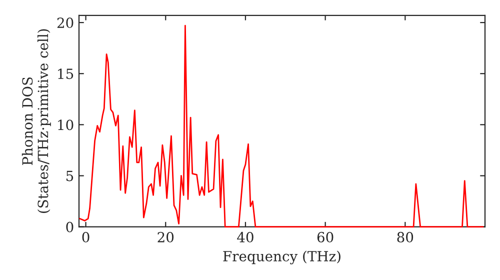  Describe the element at coordinates (166, 237) in the screenshot. I see `x-tick-label: 20` at that location.